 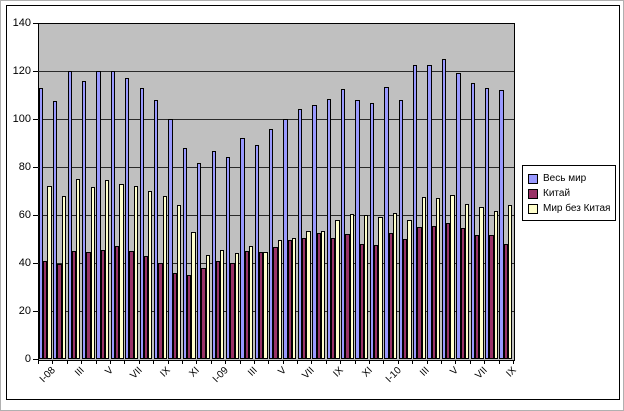 I want to click on legend-item-world-ex-china: Мир без Китая, so click(x=569, y=208).